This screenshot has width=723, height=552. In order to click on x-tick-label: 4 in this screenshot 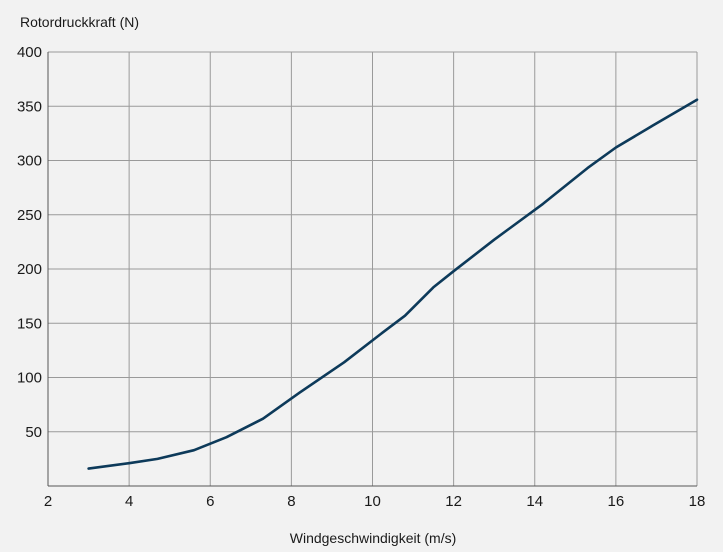, I will do `click(129, 501)`.